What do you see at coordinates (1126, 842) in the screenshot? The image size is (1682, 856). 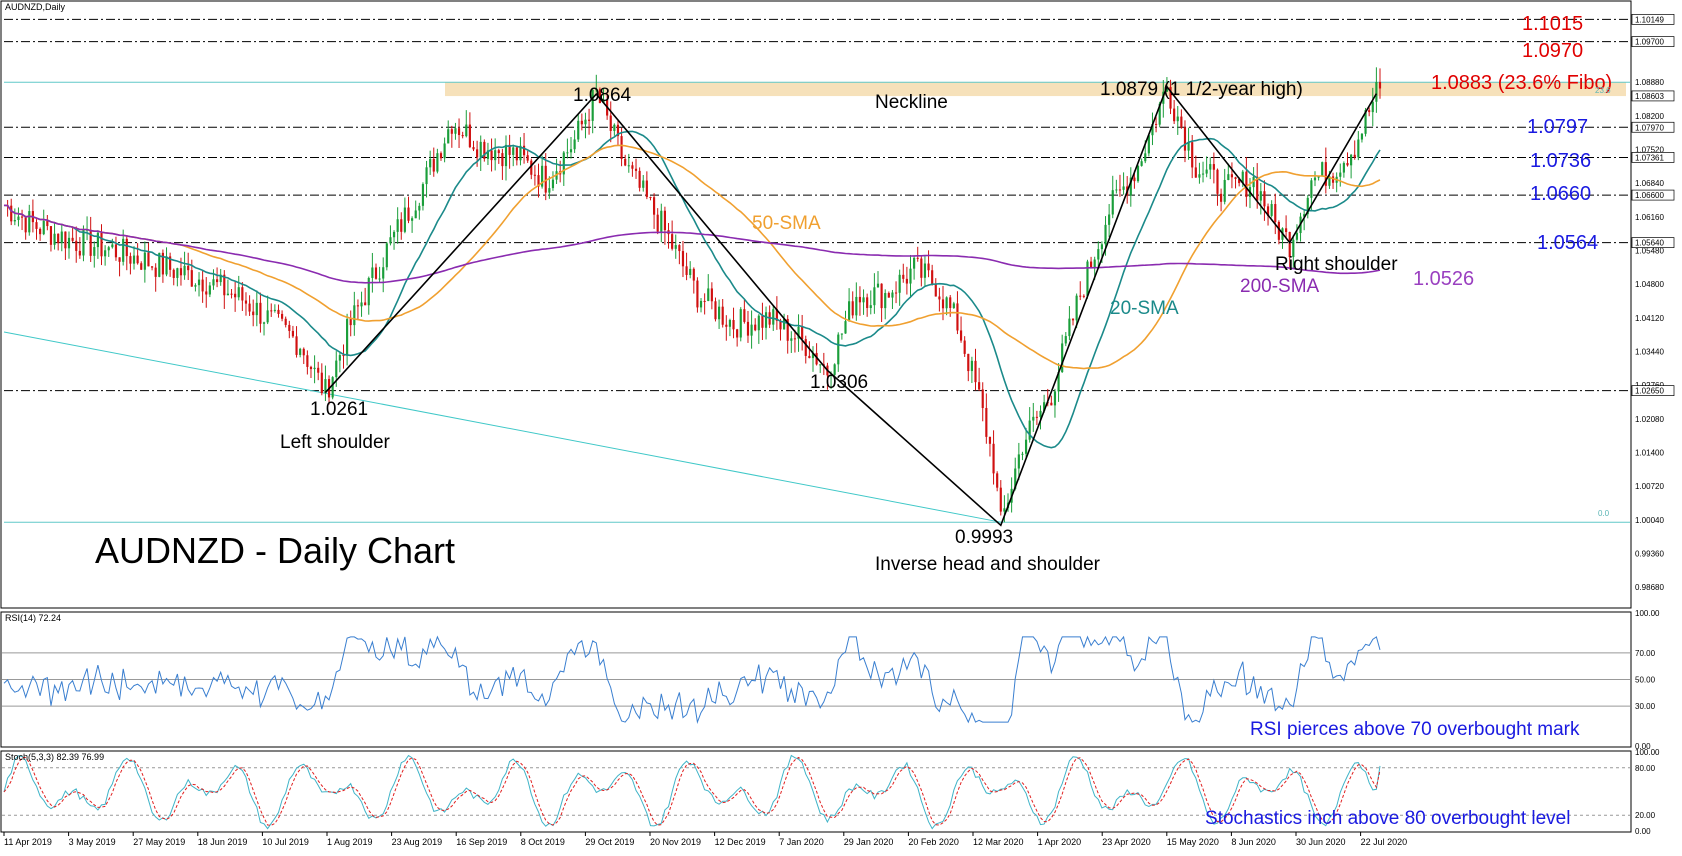 I see `date-tick-label: 23 Apr 2020` at bounding box center [1126, 842].